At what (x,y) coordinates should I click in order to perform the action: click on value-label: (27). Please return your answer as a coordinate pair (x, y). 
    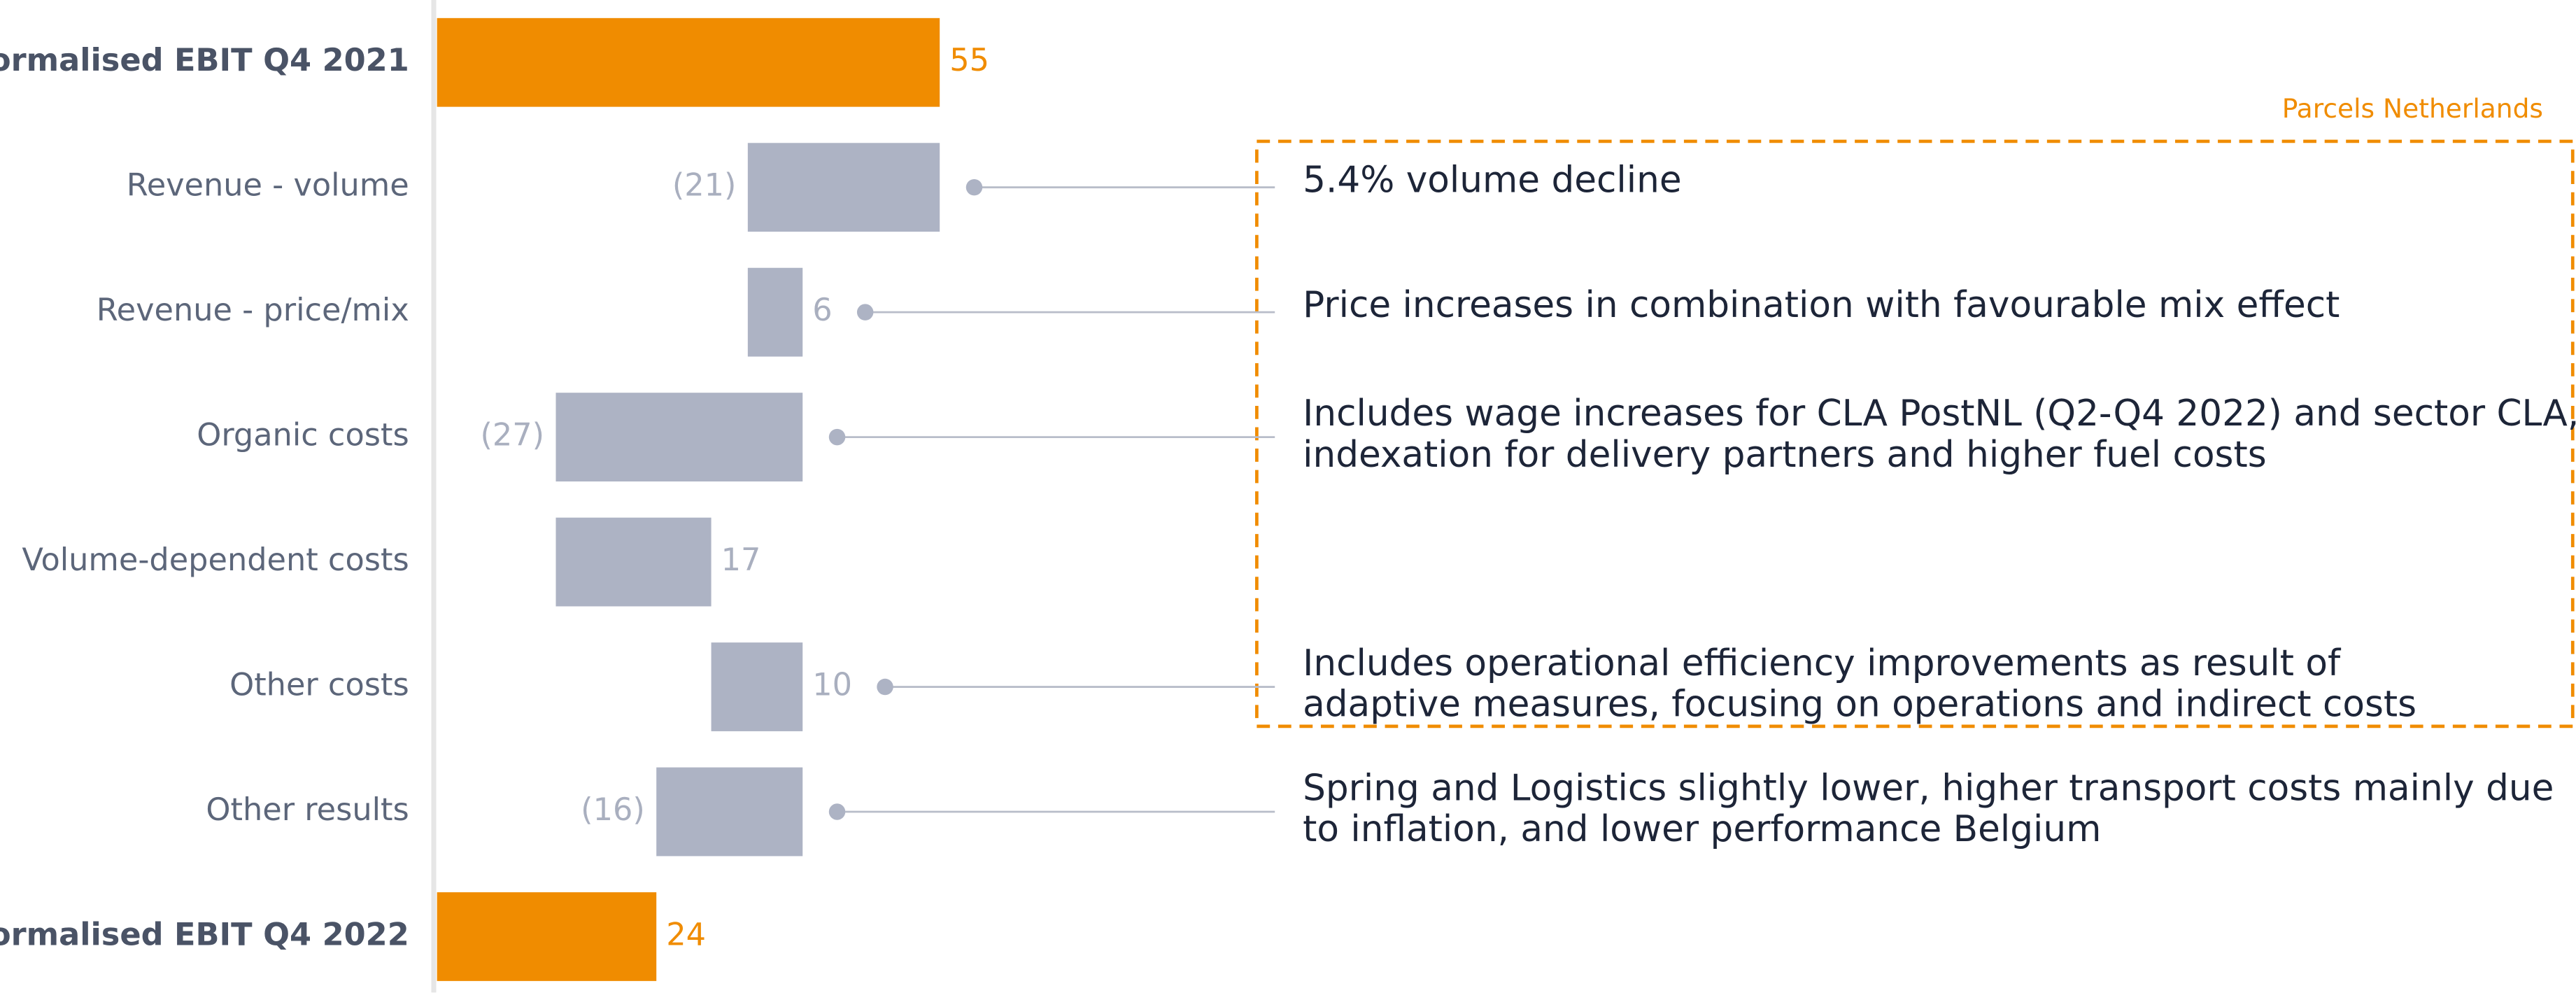
    Looking at the image, I should click on (512, 435).